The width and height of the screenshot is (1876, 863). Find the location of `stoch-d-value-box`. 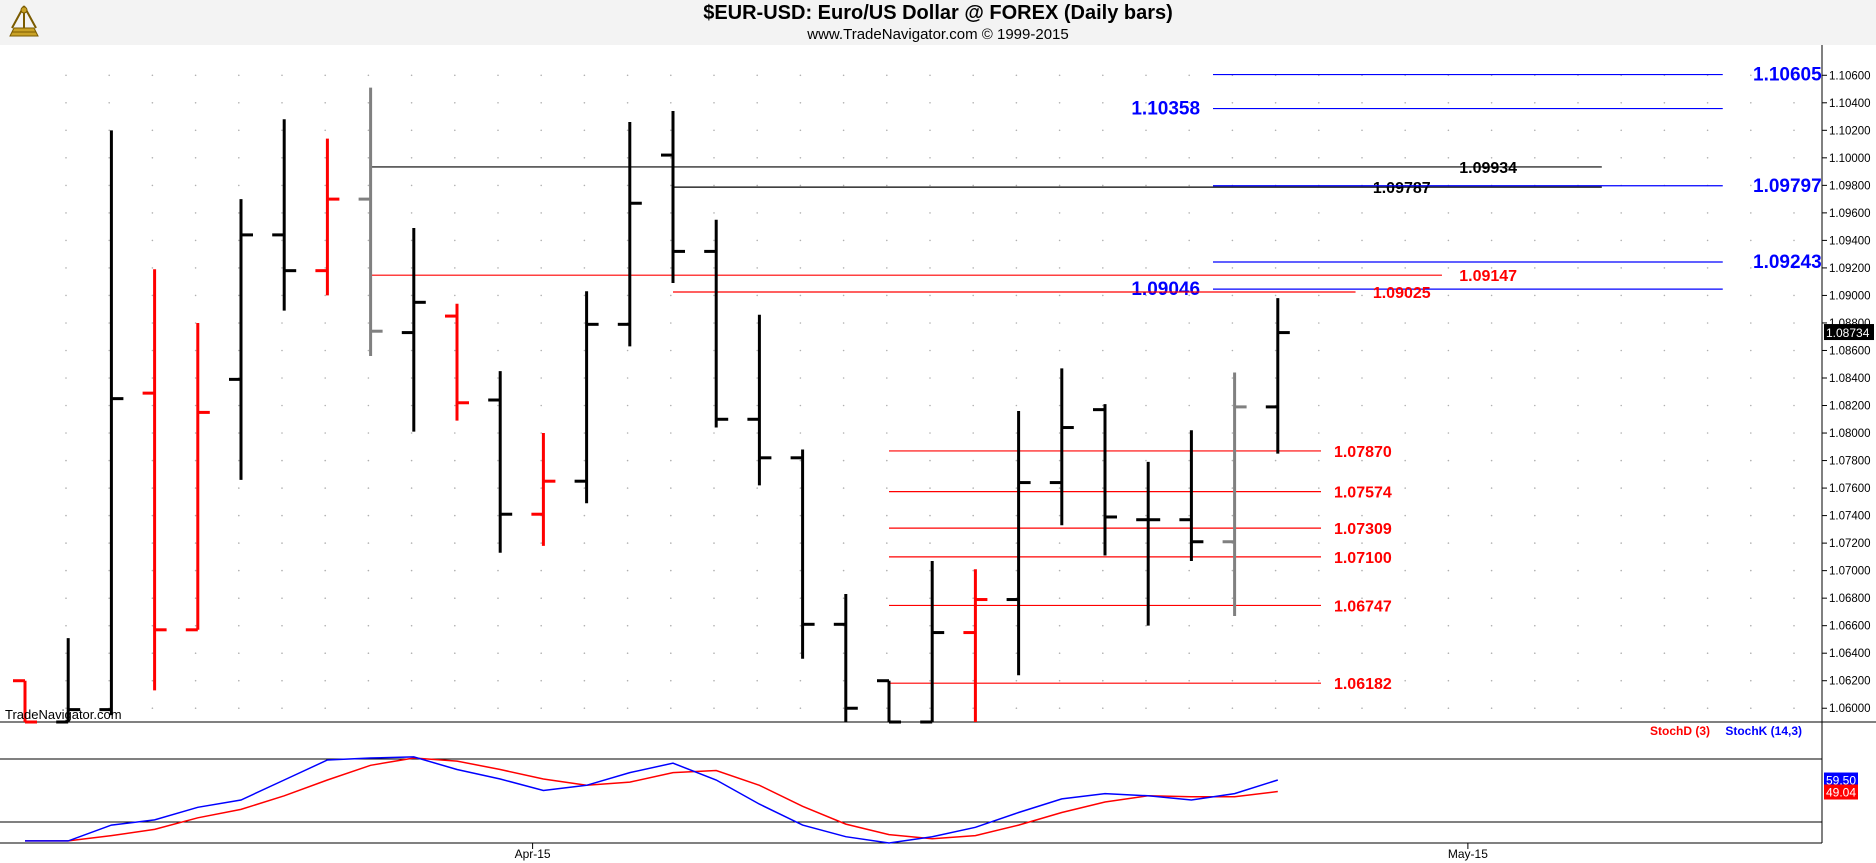

stoch-d-value-box is located at coordinates (1841, 792).